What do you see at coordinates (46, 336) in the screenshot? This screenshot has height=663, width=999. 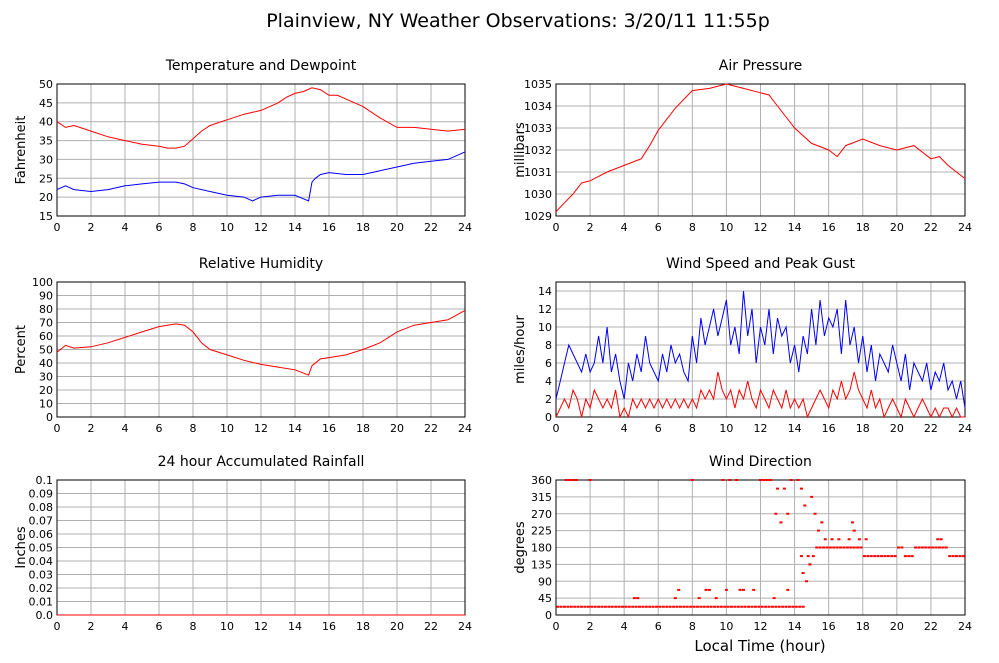 I see `humidity-y-tick-label: 60` at bounding box center [46, 336].